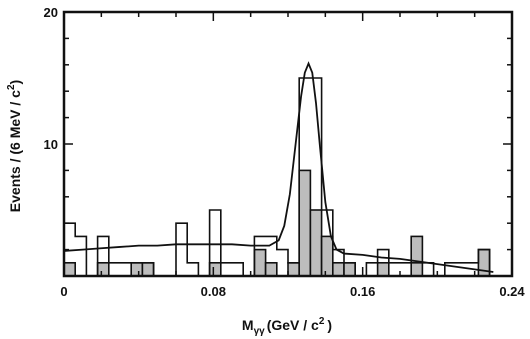 The height and width of the screenshot is (339, 530). I want to click on x-tick-label: 0.24, so click(512, 291).